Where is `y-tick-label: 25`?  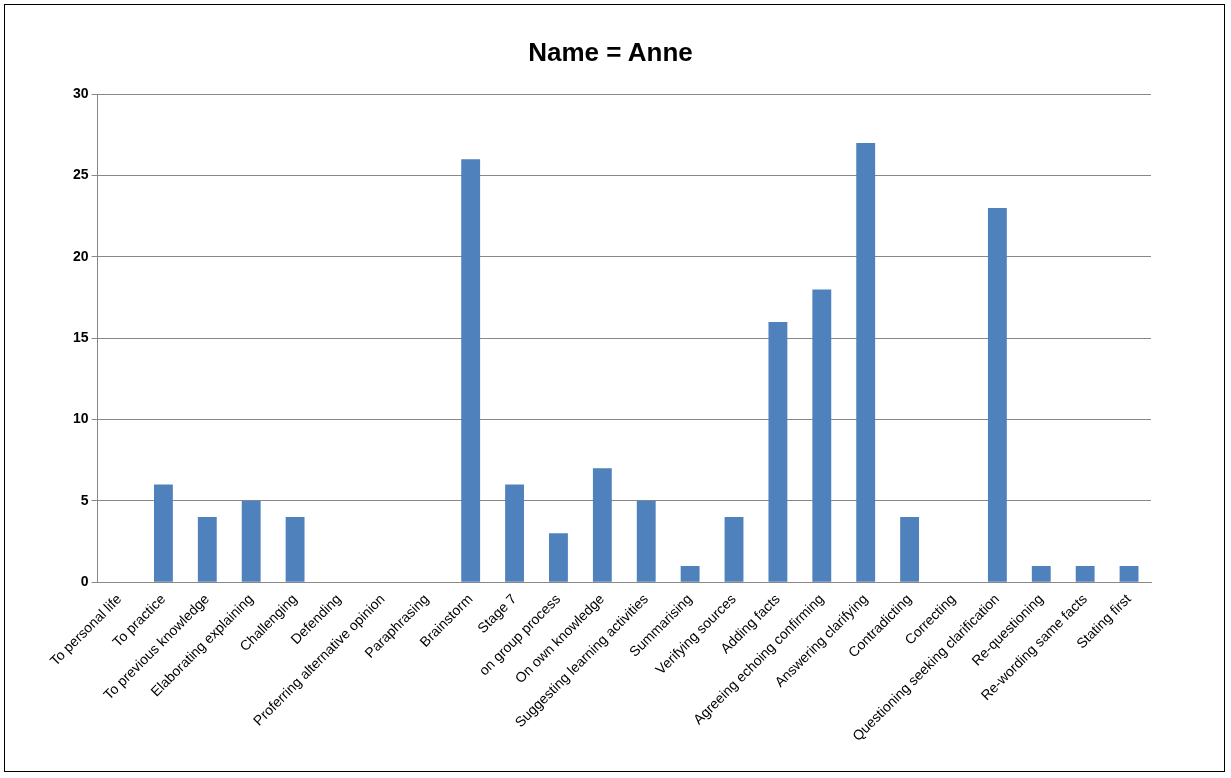
y-tick-label: 25 is located at coordinates (80, 174).